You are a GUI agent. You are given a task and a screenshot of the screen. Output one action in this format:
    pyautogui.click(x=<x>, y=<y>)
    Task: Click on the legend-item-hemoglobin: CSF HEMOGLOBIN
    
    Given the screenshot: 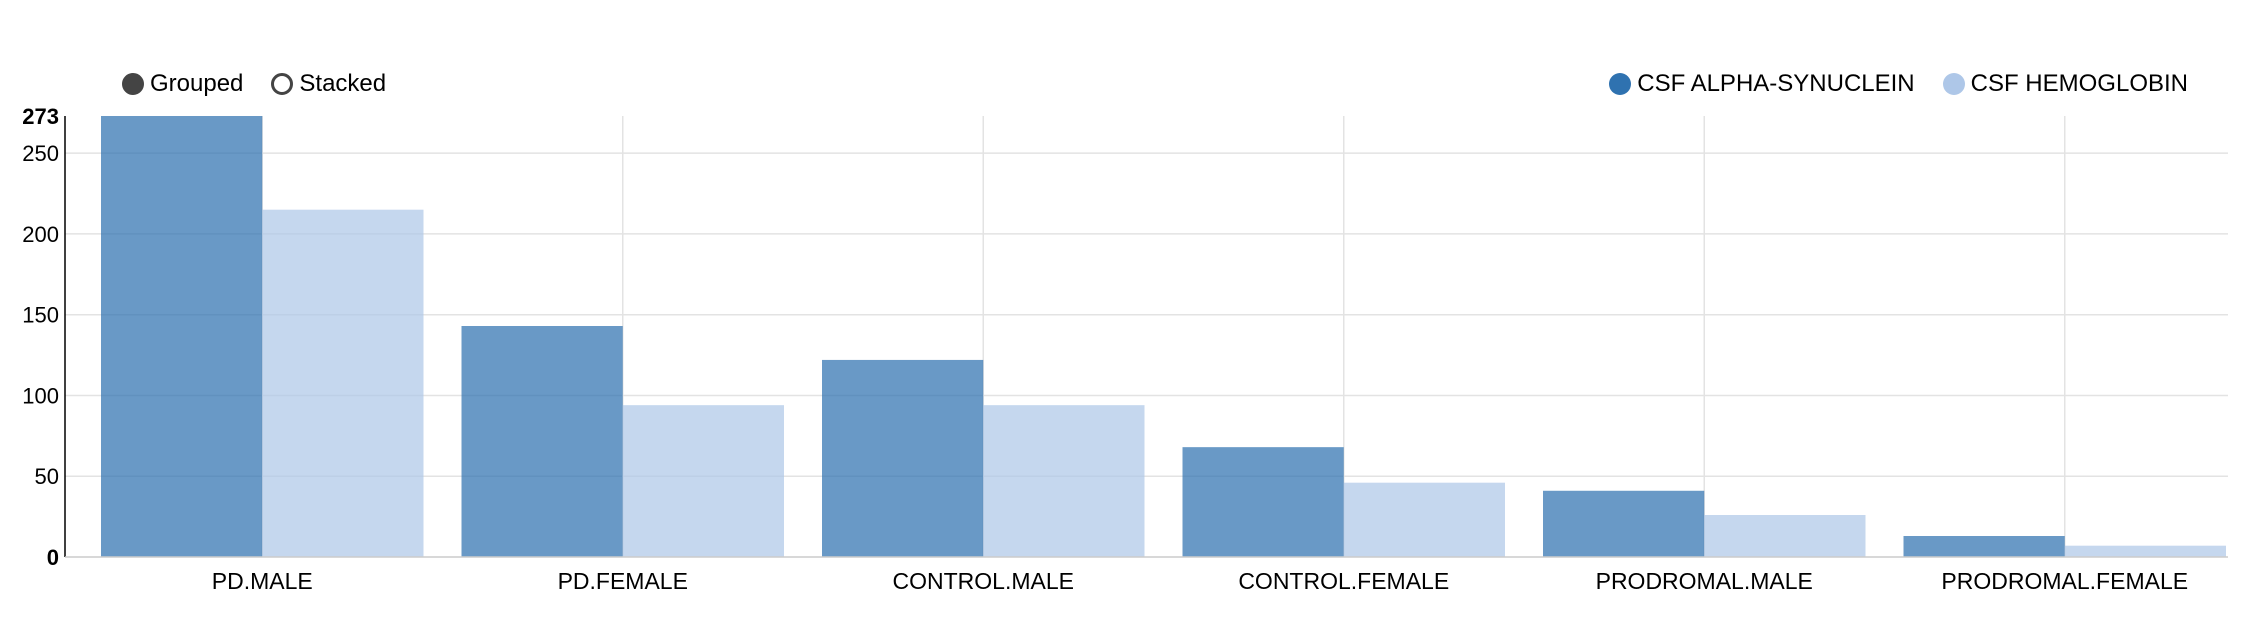 What is the action you would take?
    pyautogui.click(x=2065, y=84)
    